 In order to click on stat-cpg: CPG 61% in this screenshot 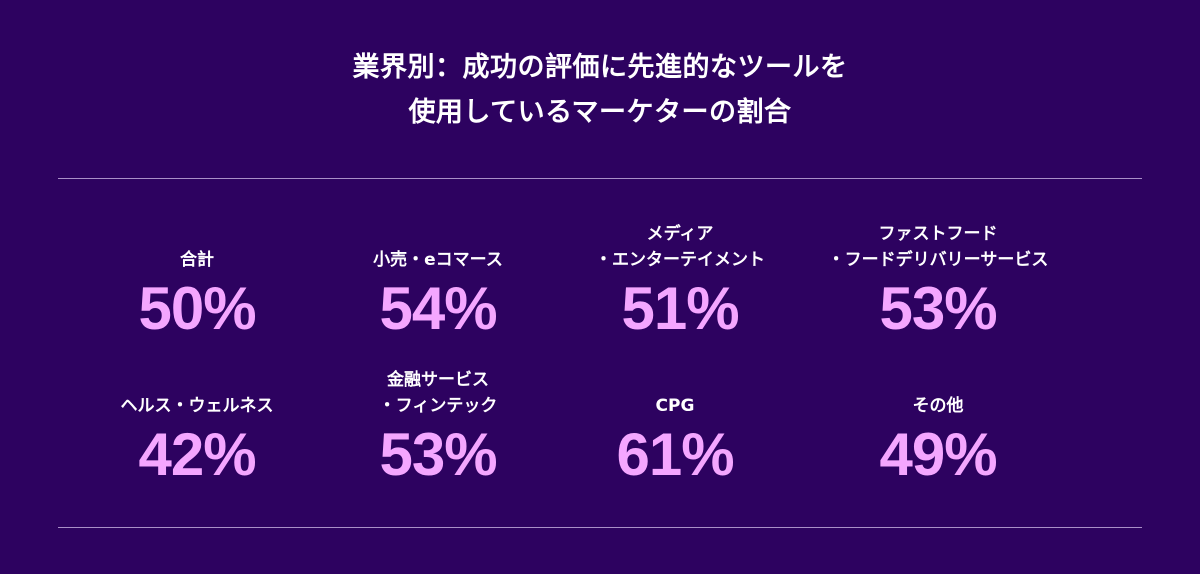, I will do `click(675, 426)`.